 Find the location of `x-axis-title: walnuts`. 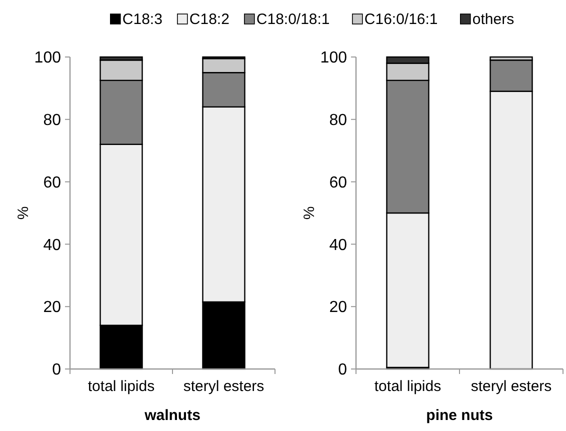

x-axis-title: walnuts is located at coordinates (172, 415).